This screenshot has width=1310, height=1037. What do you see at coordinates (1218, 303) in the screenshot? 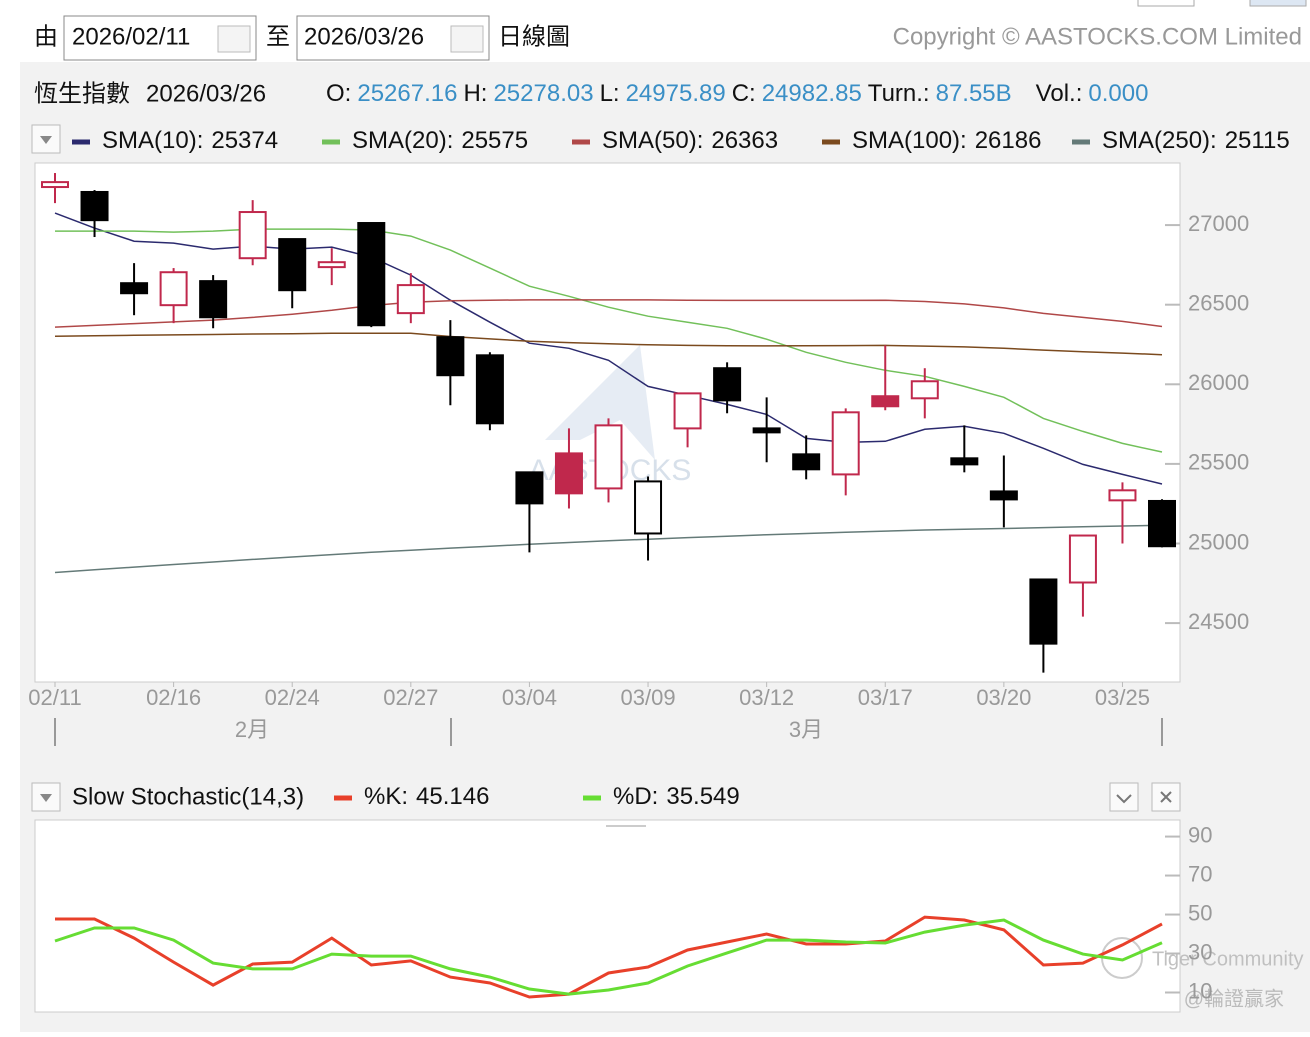
I see `y-tick-label: 26500` at bounding box center [1218, 303].